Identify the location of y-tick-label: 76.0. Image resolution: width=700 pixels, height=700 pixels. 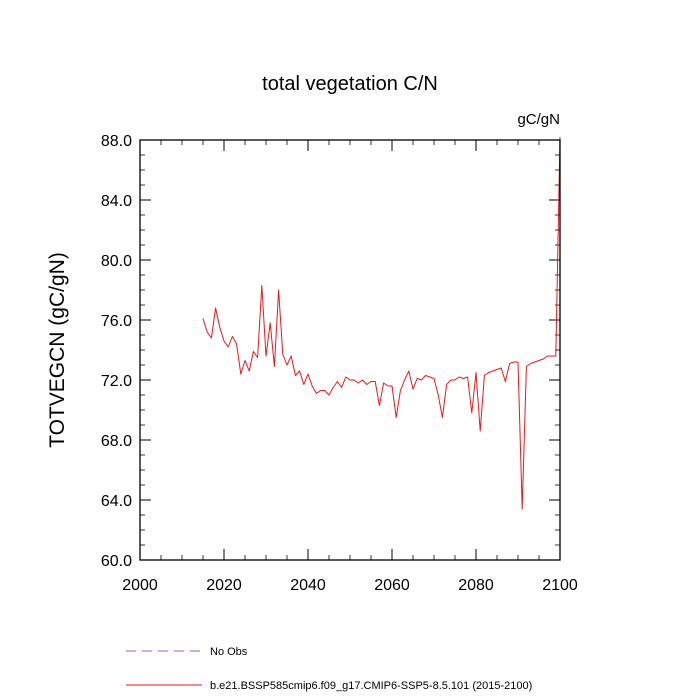
(116, 321).